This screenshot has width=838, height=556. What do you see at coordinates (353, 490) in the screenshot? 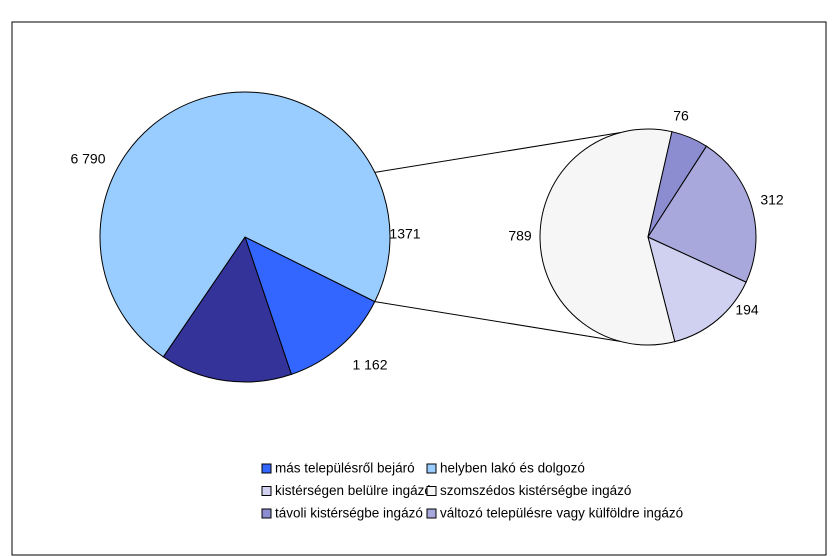
I see `legend-label: kistérségen belülre ingázó` at bounding box center [353, 490].